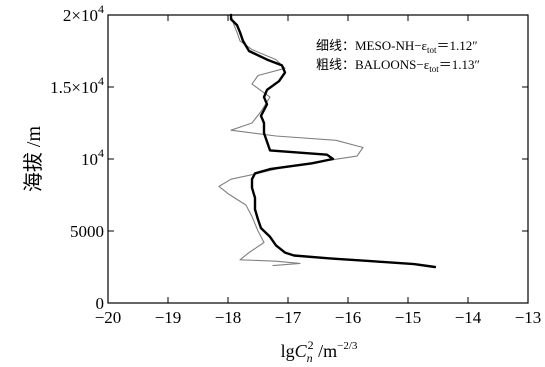 This screenshot has width=545, height=367. What do you see at coordinates (92, 157) in the screenshot?
I see `y-tick-label: 104` at bounding box center [92, 157].